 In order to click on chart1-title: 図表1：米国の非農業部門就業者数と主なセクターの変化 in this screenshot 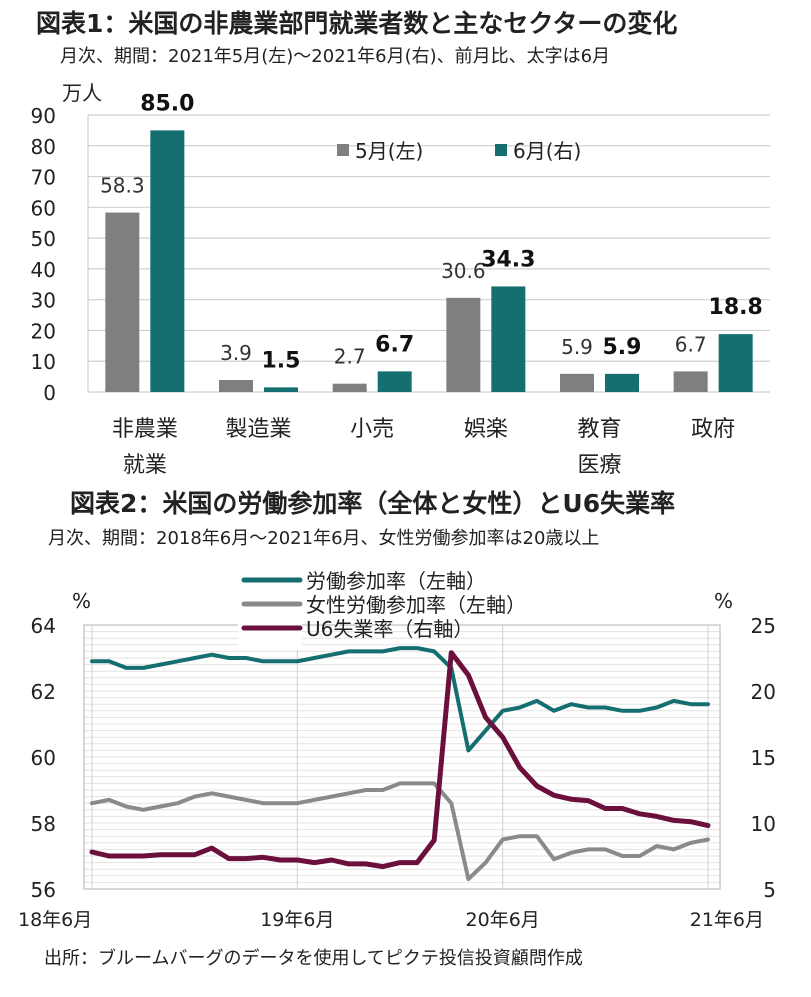, I will do `click(357, 23)`.